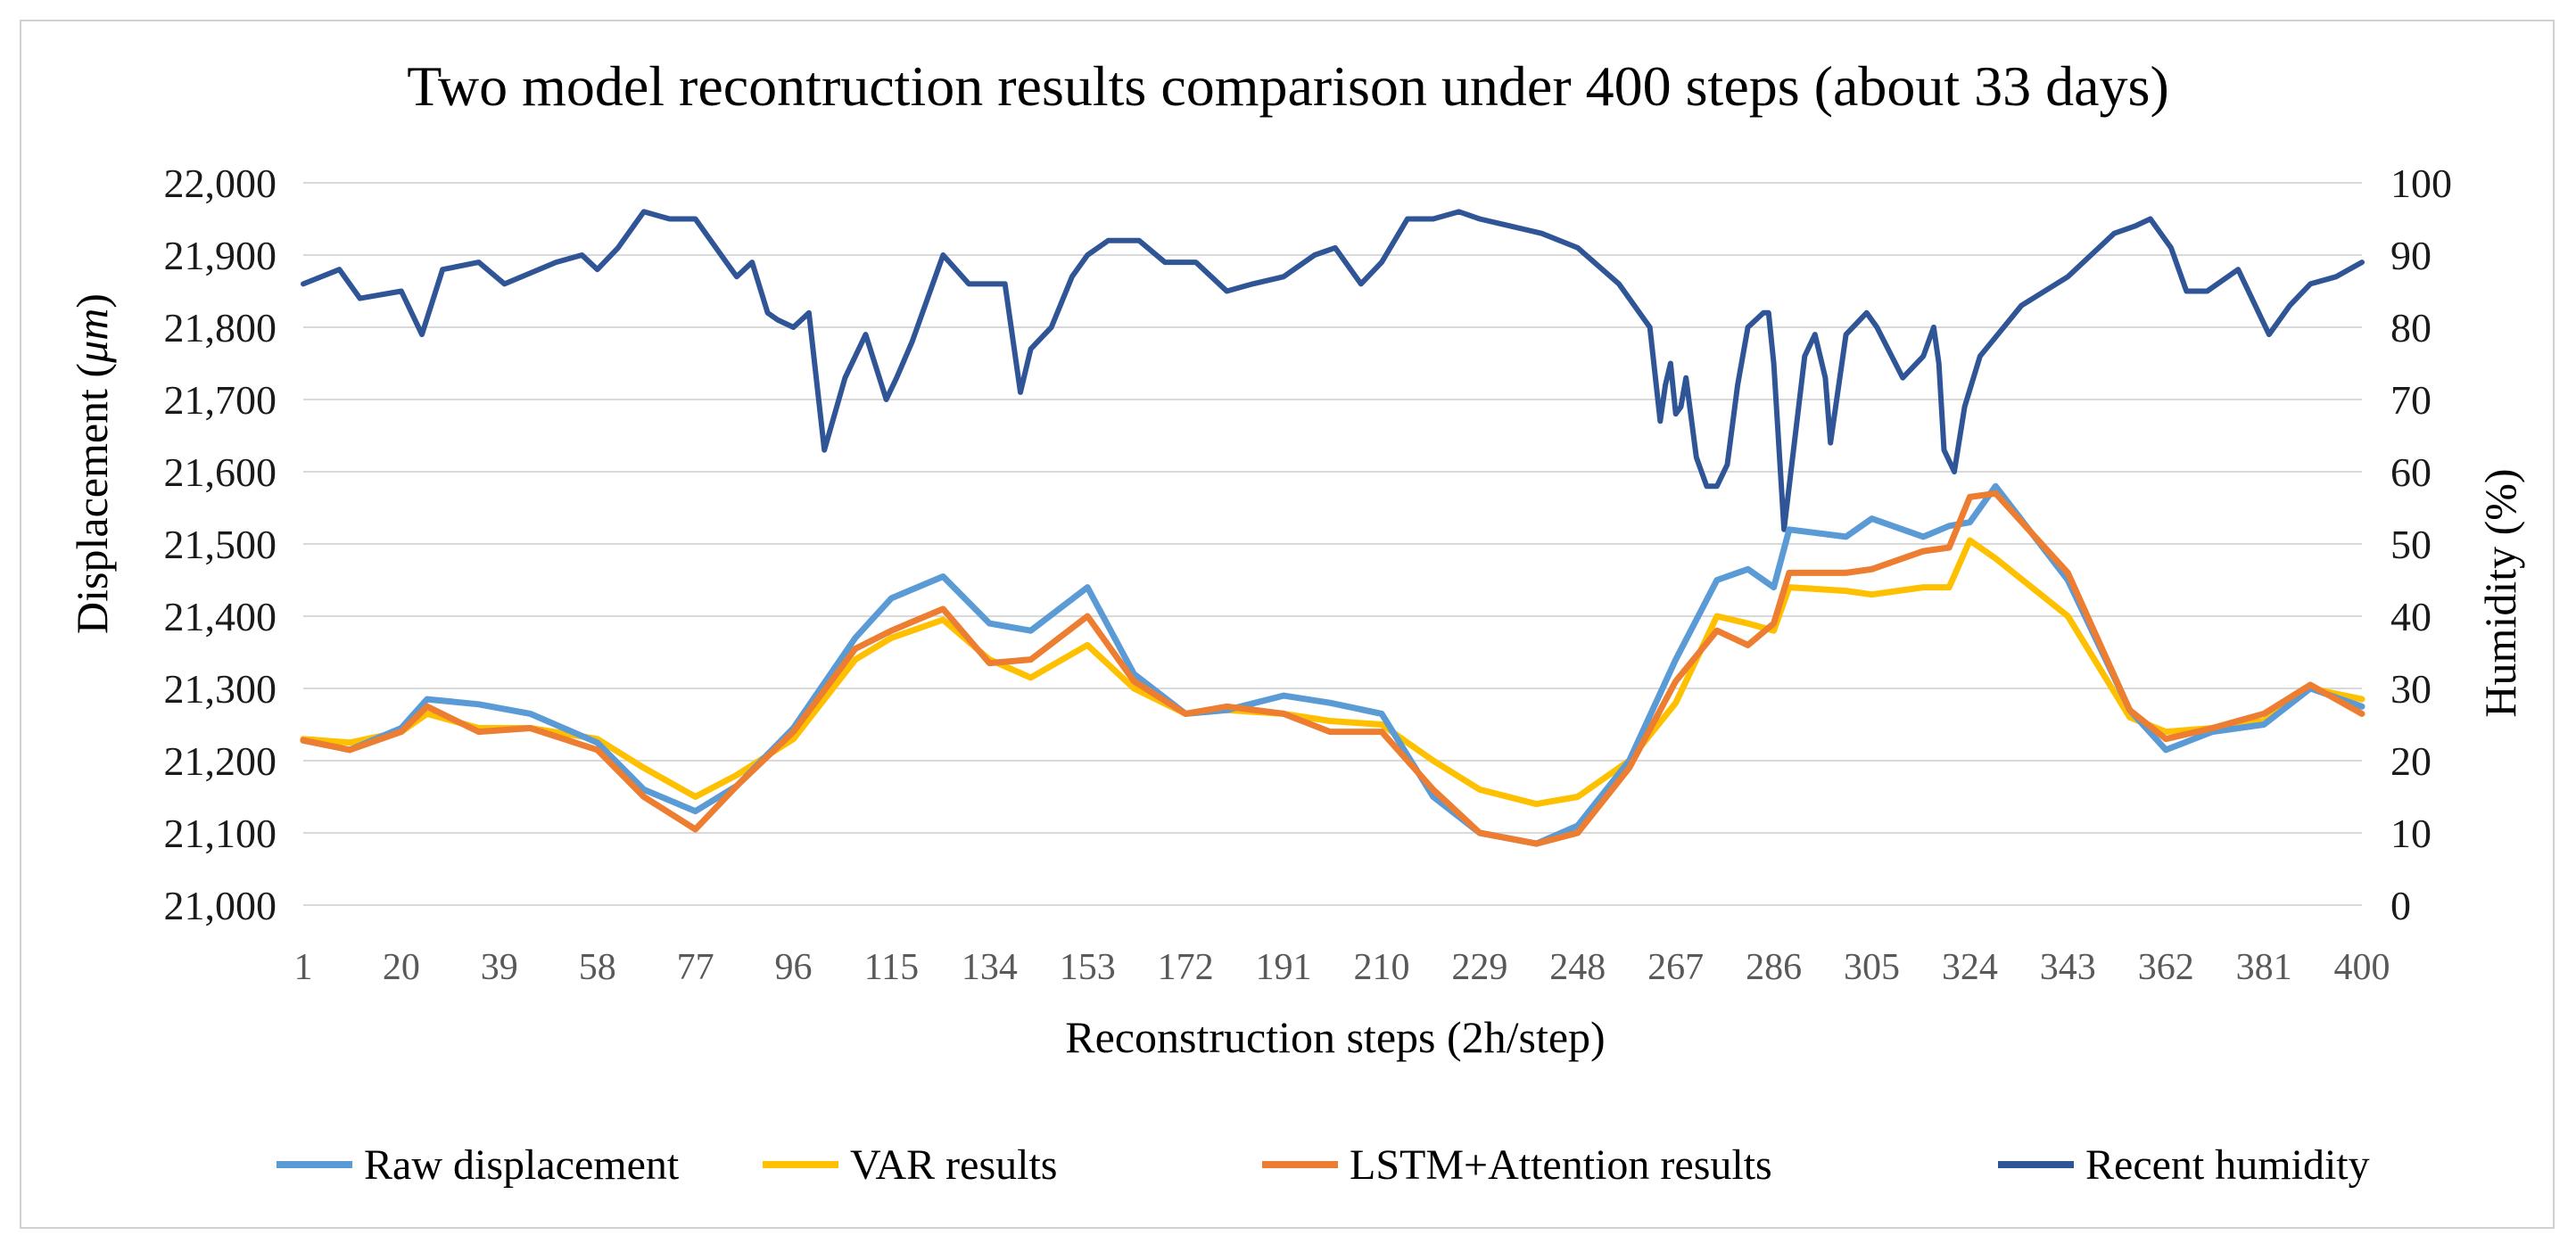  I want to click on y-left-tick-label: 21,800, so click(220, 327).